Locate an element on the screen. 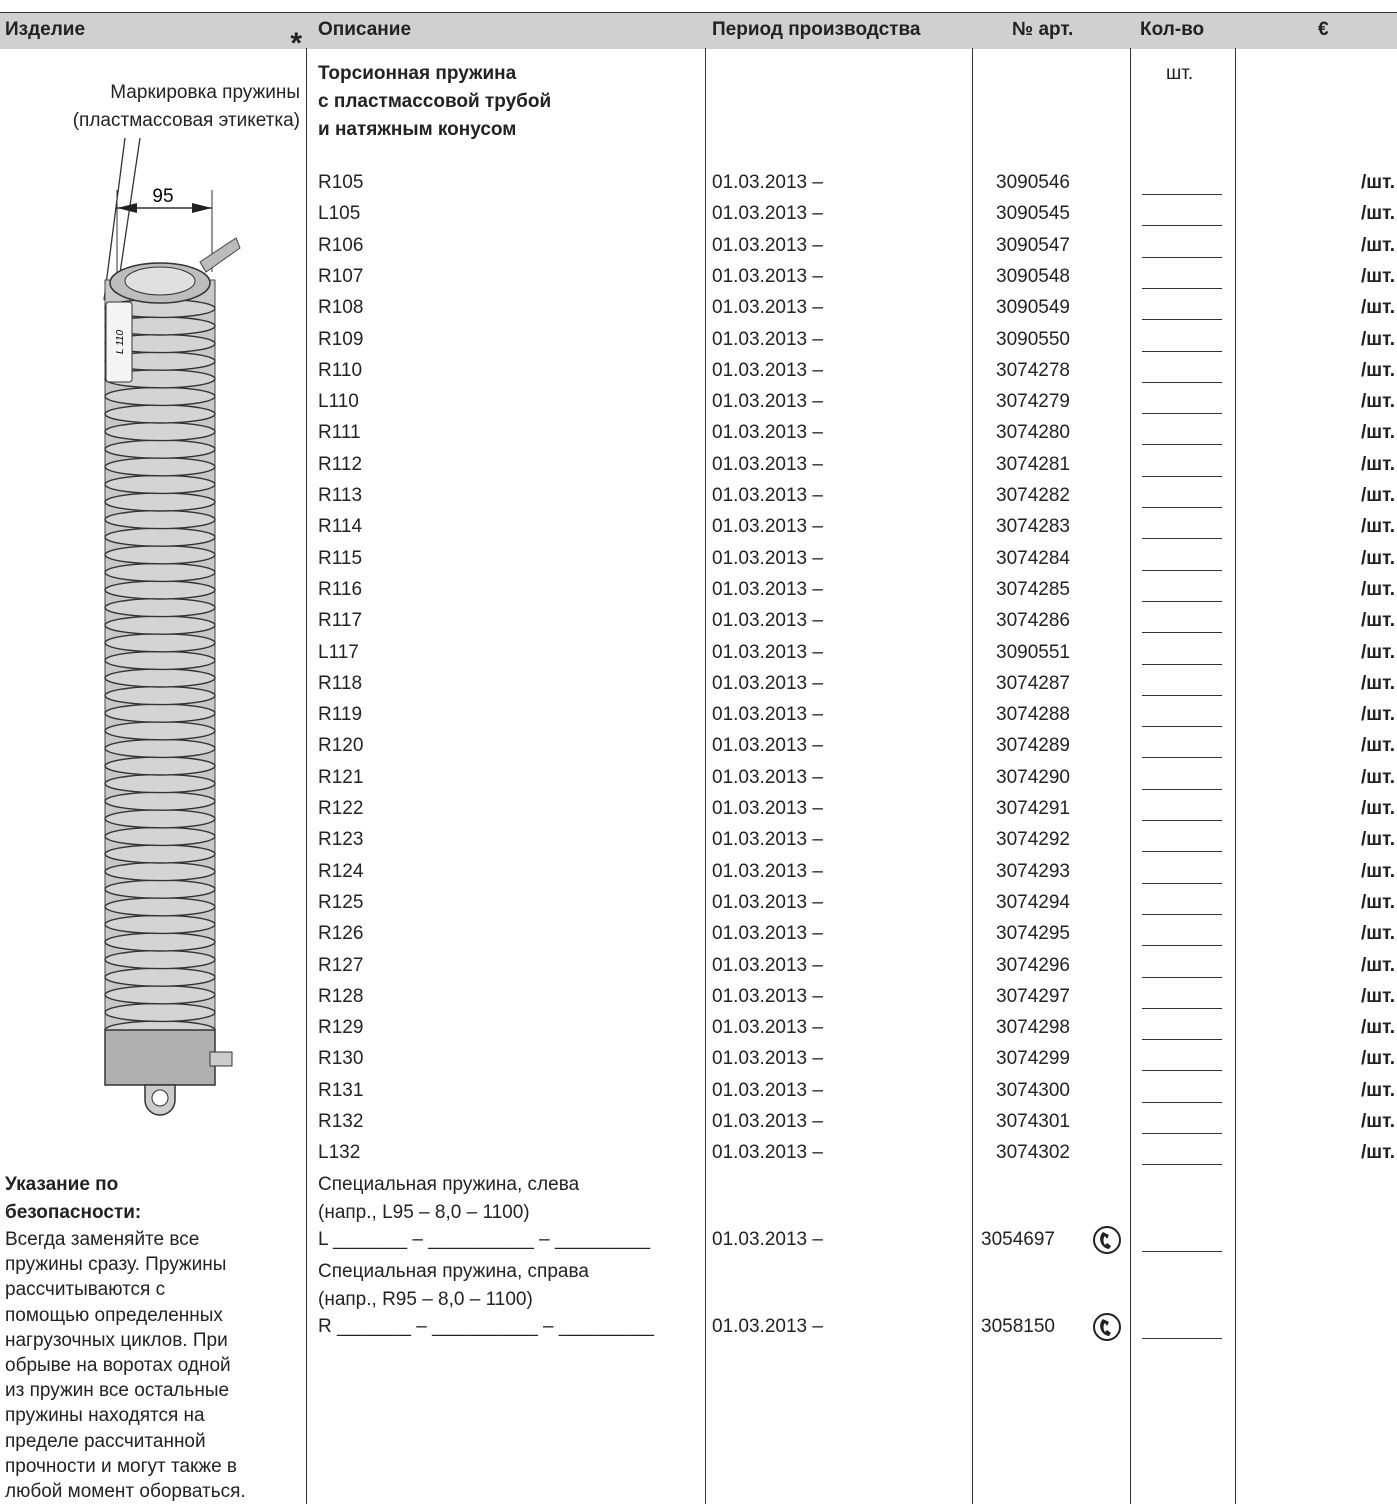  article-number: 3090549 is located at coordinates (1033, 308).